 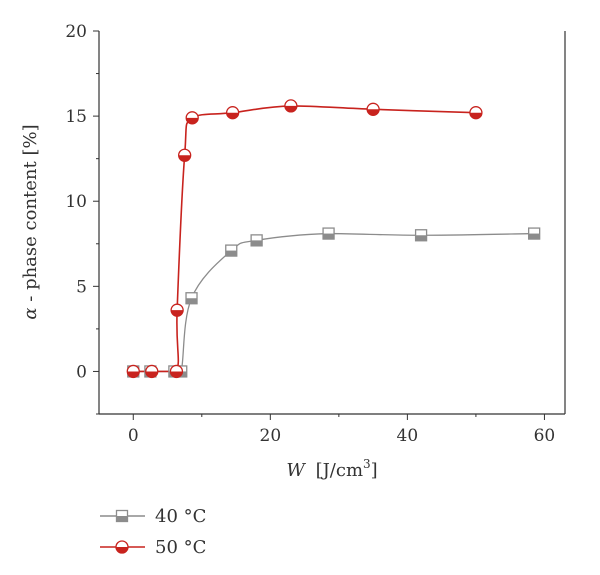 What do you see at coordinates (271, 436) in the screenshot?
I see `x-tick-label: 20` at bounding box center [271, 436].